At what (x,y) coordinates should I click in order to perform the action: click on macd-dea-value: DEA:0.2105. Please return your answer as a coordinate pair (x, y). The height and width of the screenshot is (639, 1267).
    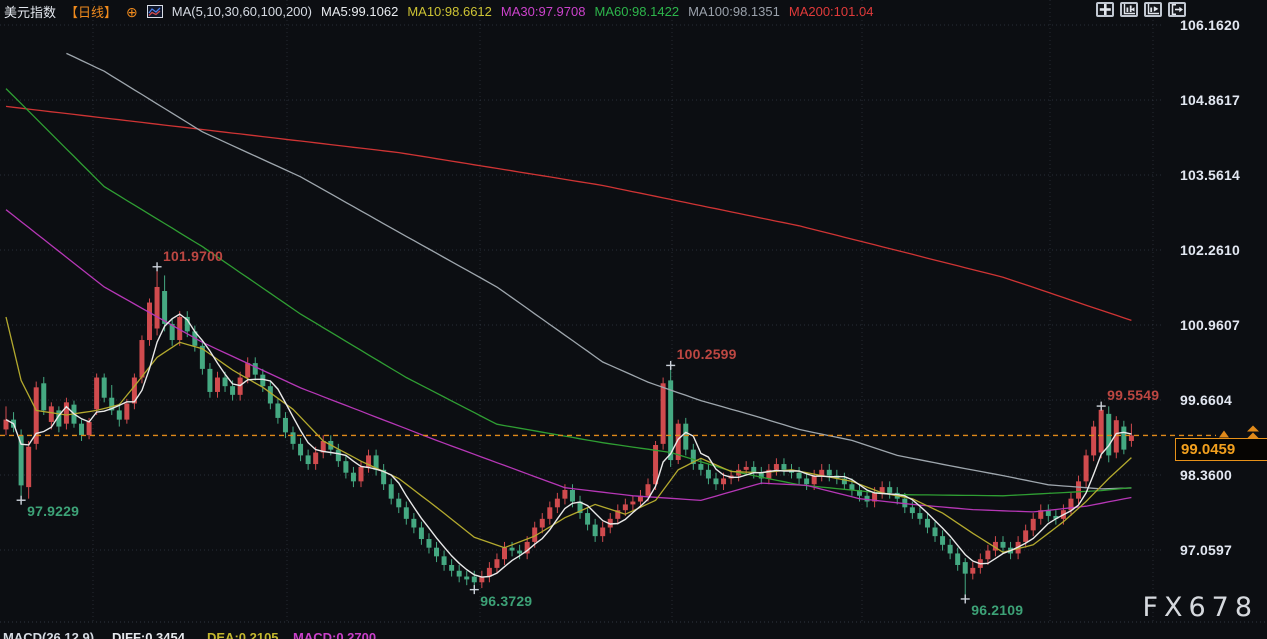
    Looking at the image, I should click on (243, 634).